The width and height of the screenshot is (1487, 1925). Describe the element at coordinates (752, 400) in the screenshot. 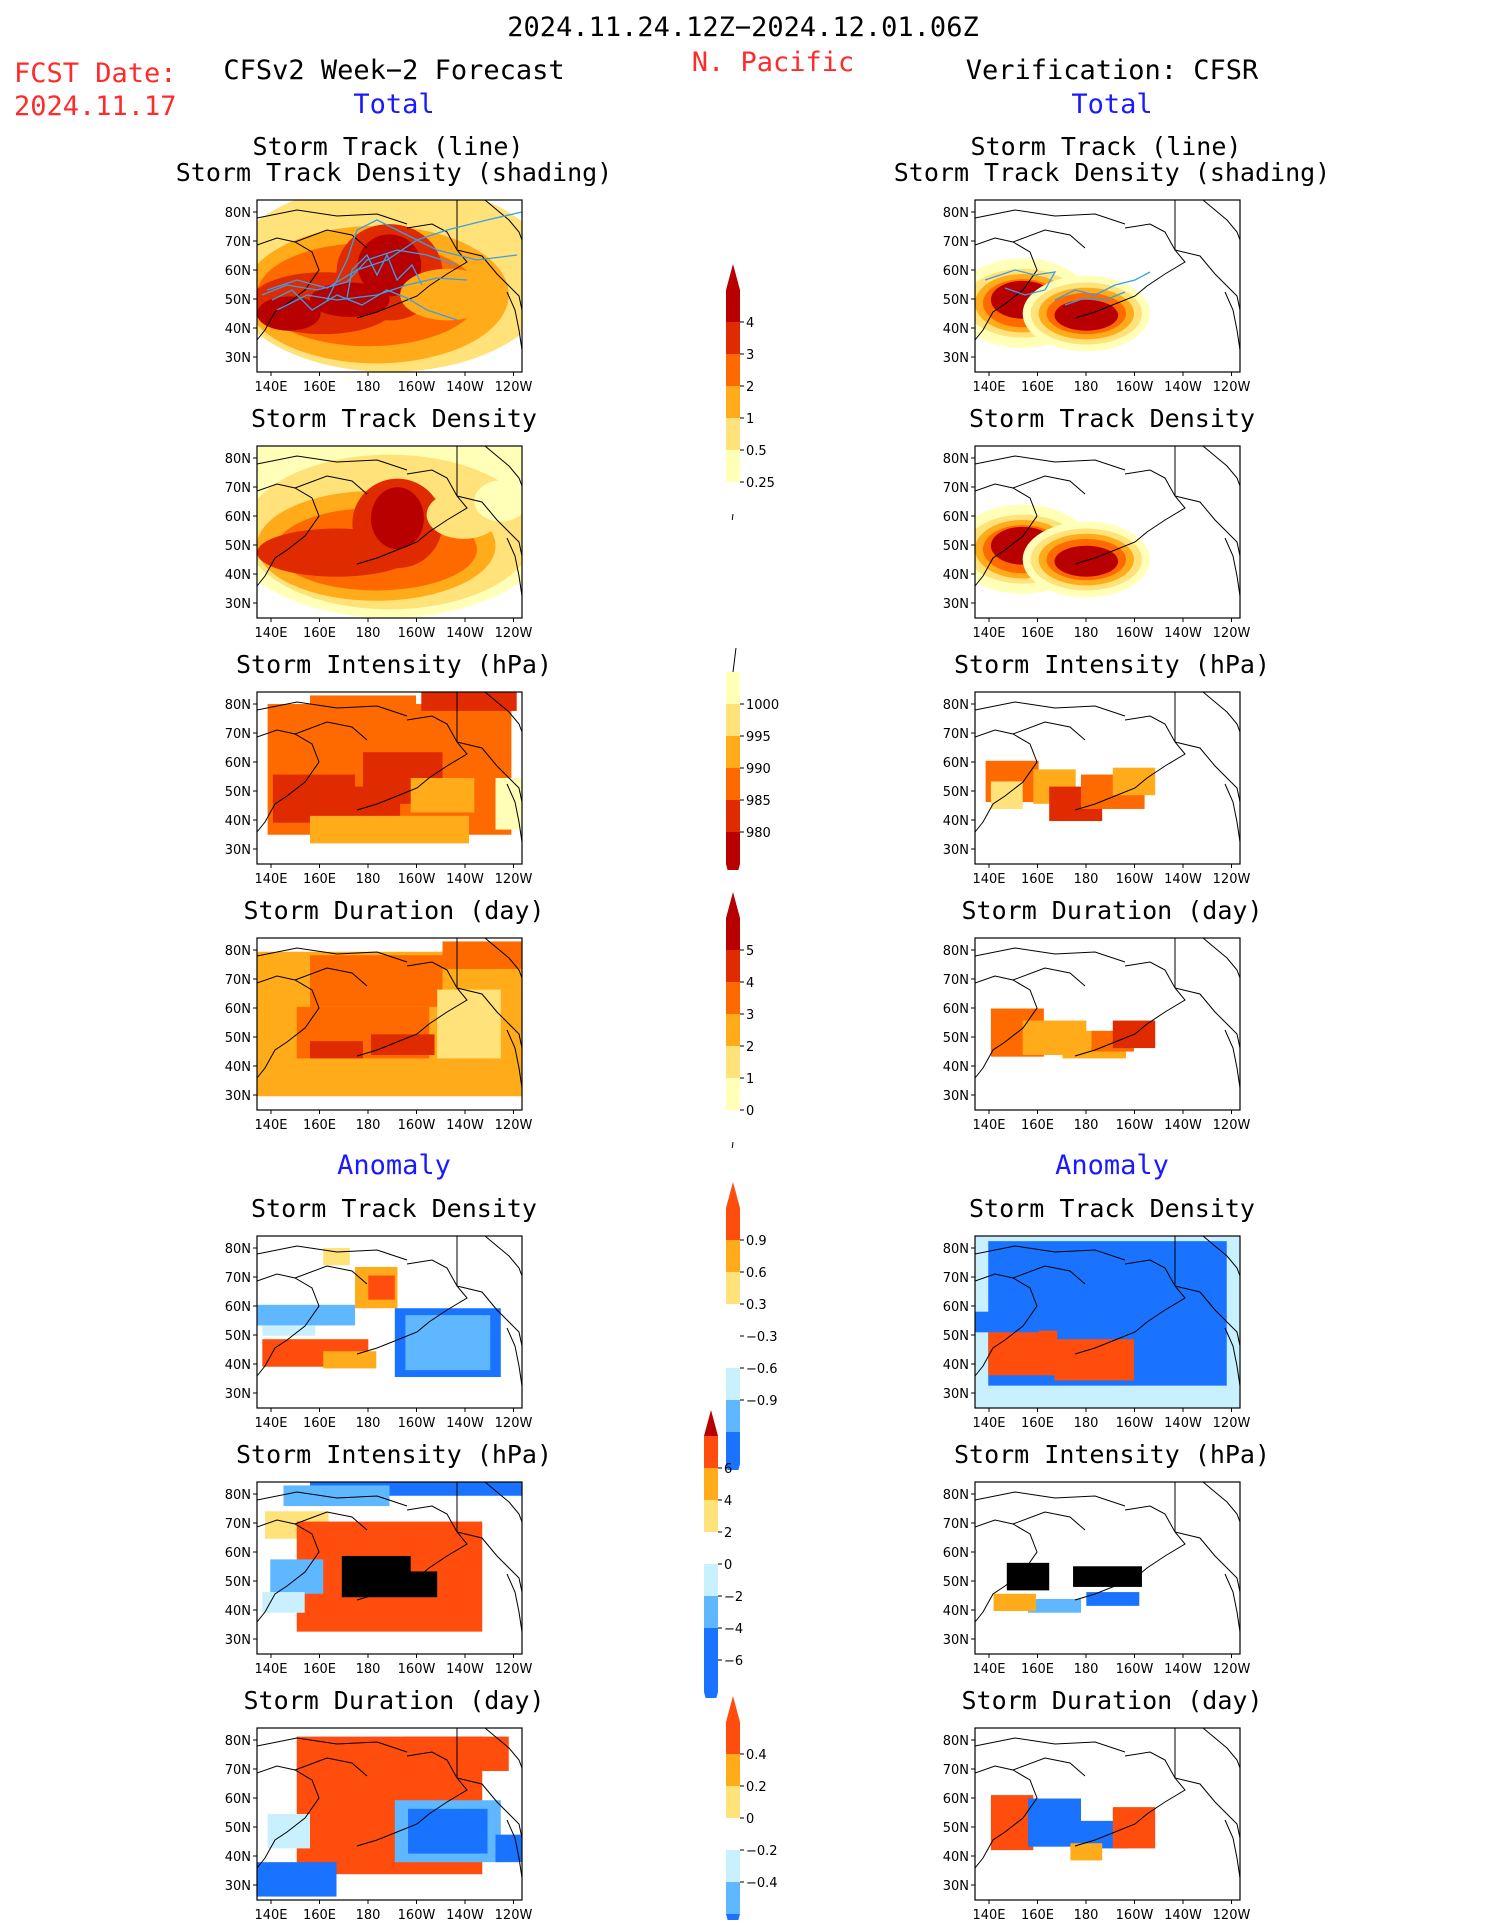

I see `density-colorbar: 4 3 2 1 0.5 0.25` at that location.